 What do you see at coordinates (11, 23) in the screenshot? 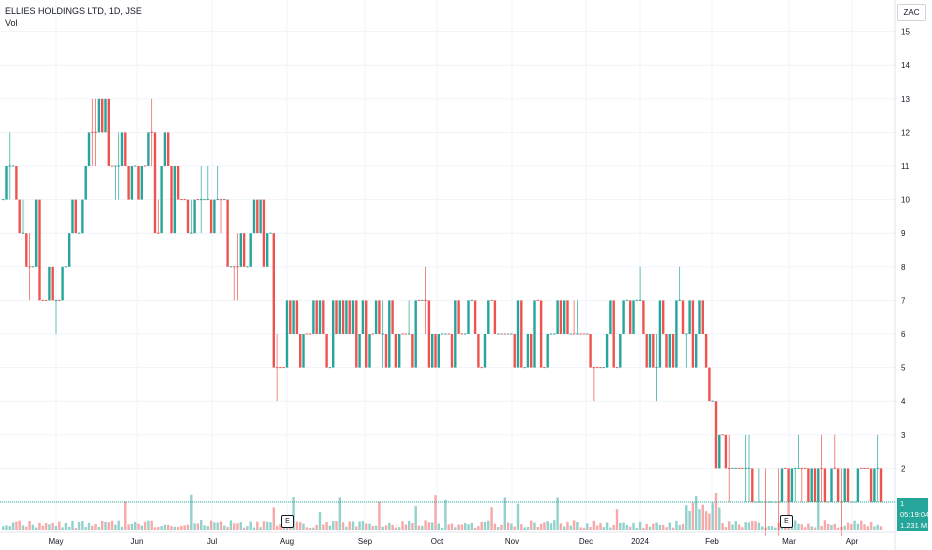
I see `volume-indicator-label: Vol` at bounding box center [11, 23].